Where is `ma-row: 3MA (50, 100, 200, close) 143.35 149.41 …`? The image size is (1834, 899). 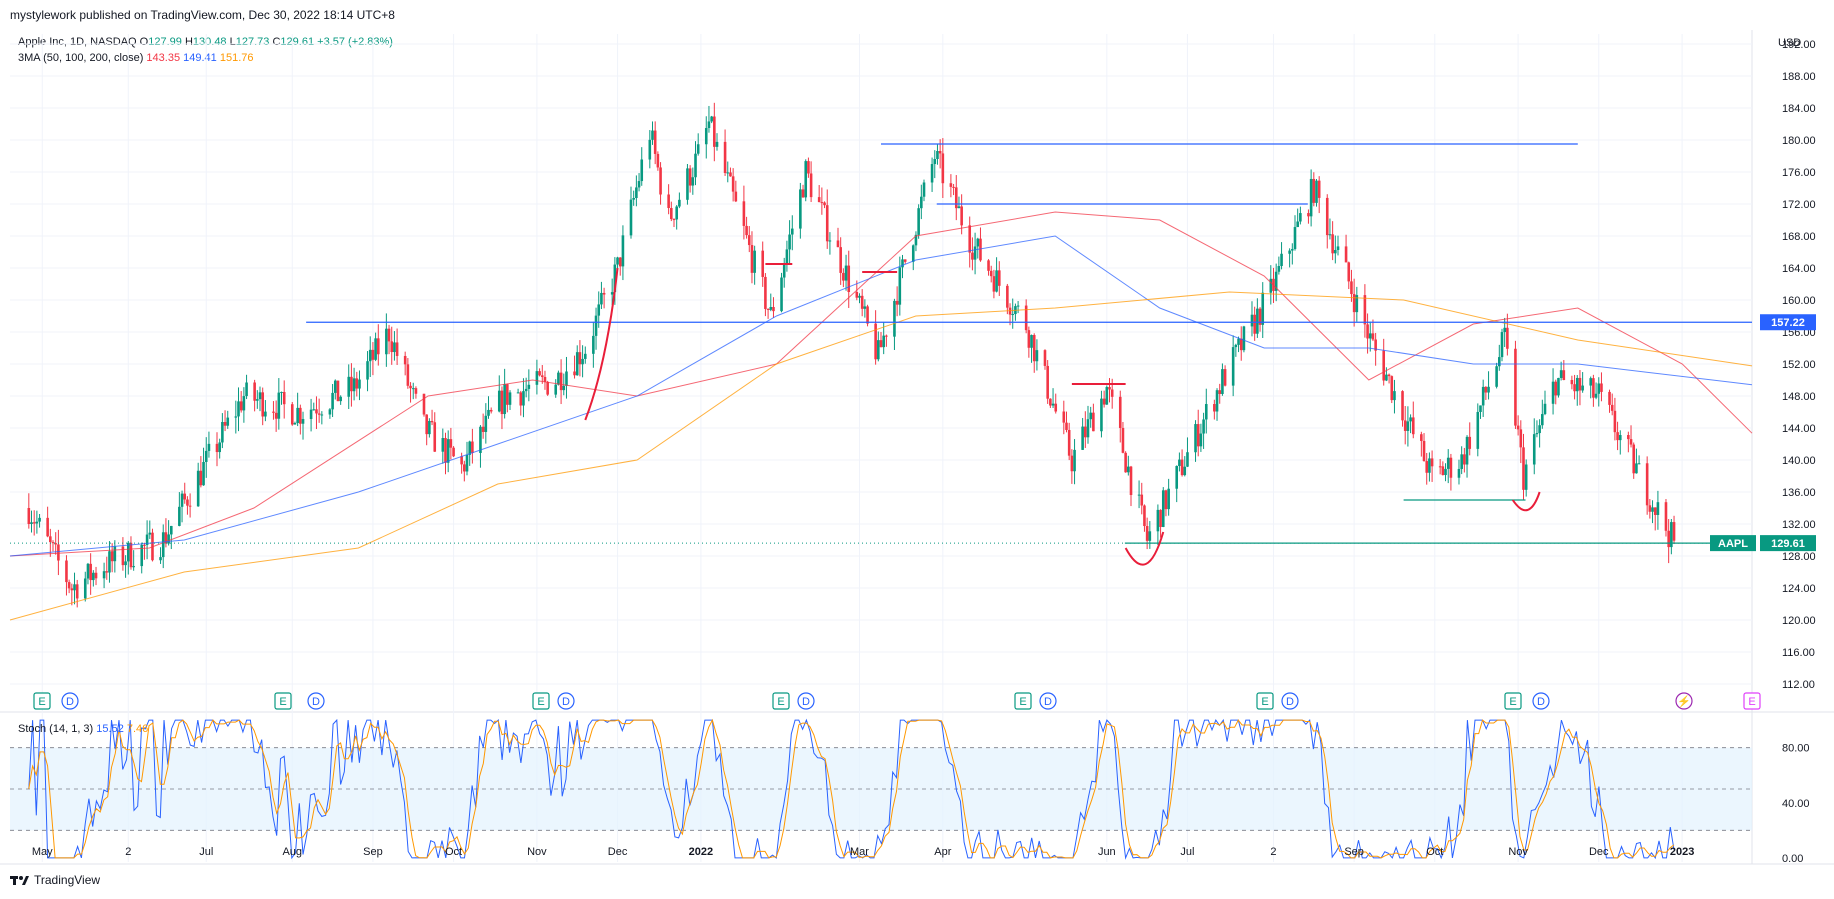
ma-row: 3MA (50, 100, 200, close) 143.35 149.41 … is located at coordinates (205, 58).